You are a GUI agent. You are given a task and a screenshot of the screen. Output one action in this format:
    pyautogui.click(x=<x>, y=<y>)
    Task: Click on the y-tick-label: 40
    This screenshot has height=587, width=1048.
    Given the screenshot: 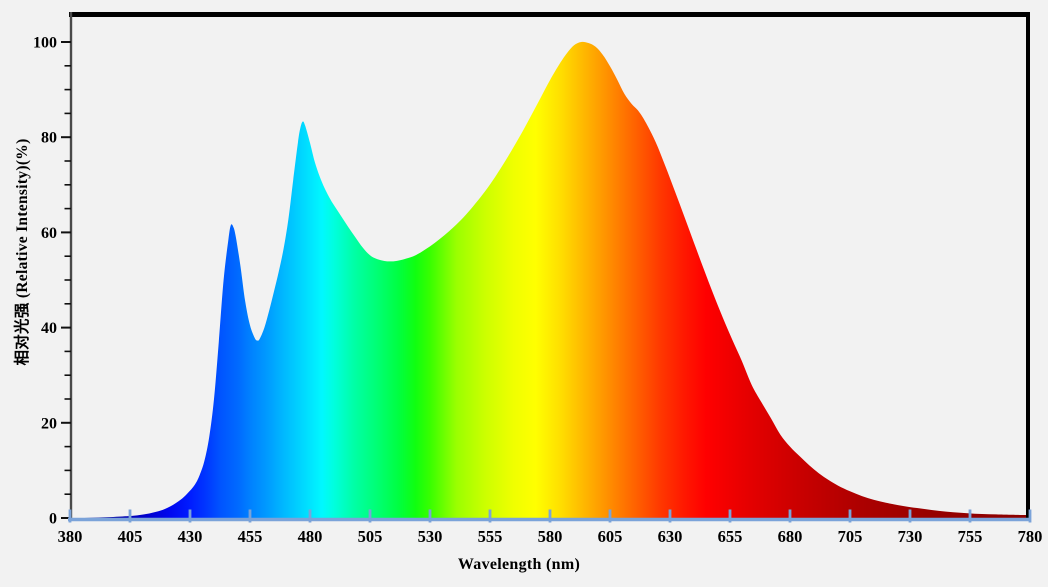 What is the action you would take?
    pyautogui.click(x=49, y=328)
    